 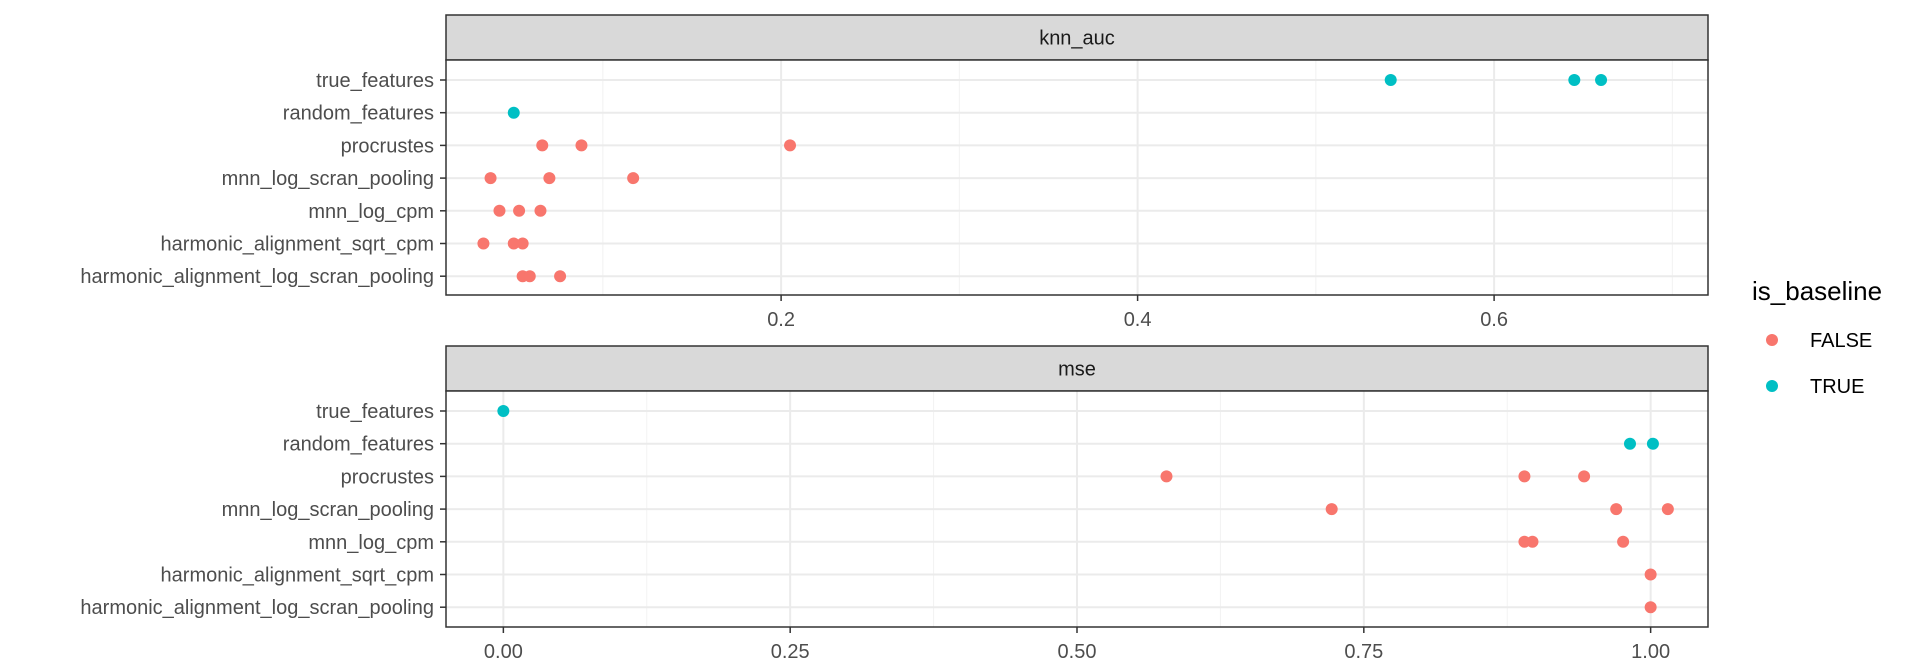 What do you see at coordinates (1138, 320) in the screenshot?
I see `x-tick-label: 0.4` at bounding box center [1138, 320].